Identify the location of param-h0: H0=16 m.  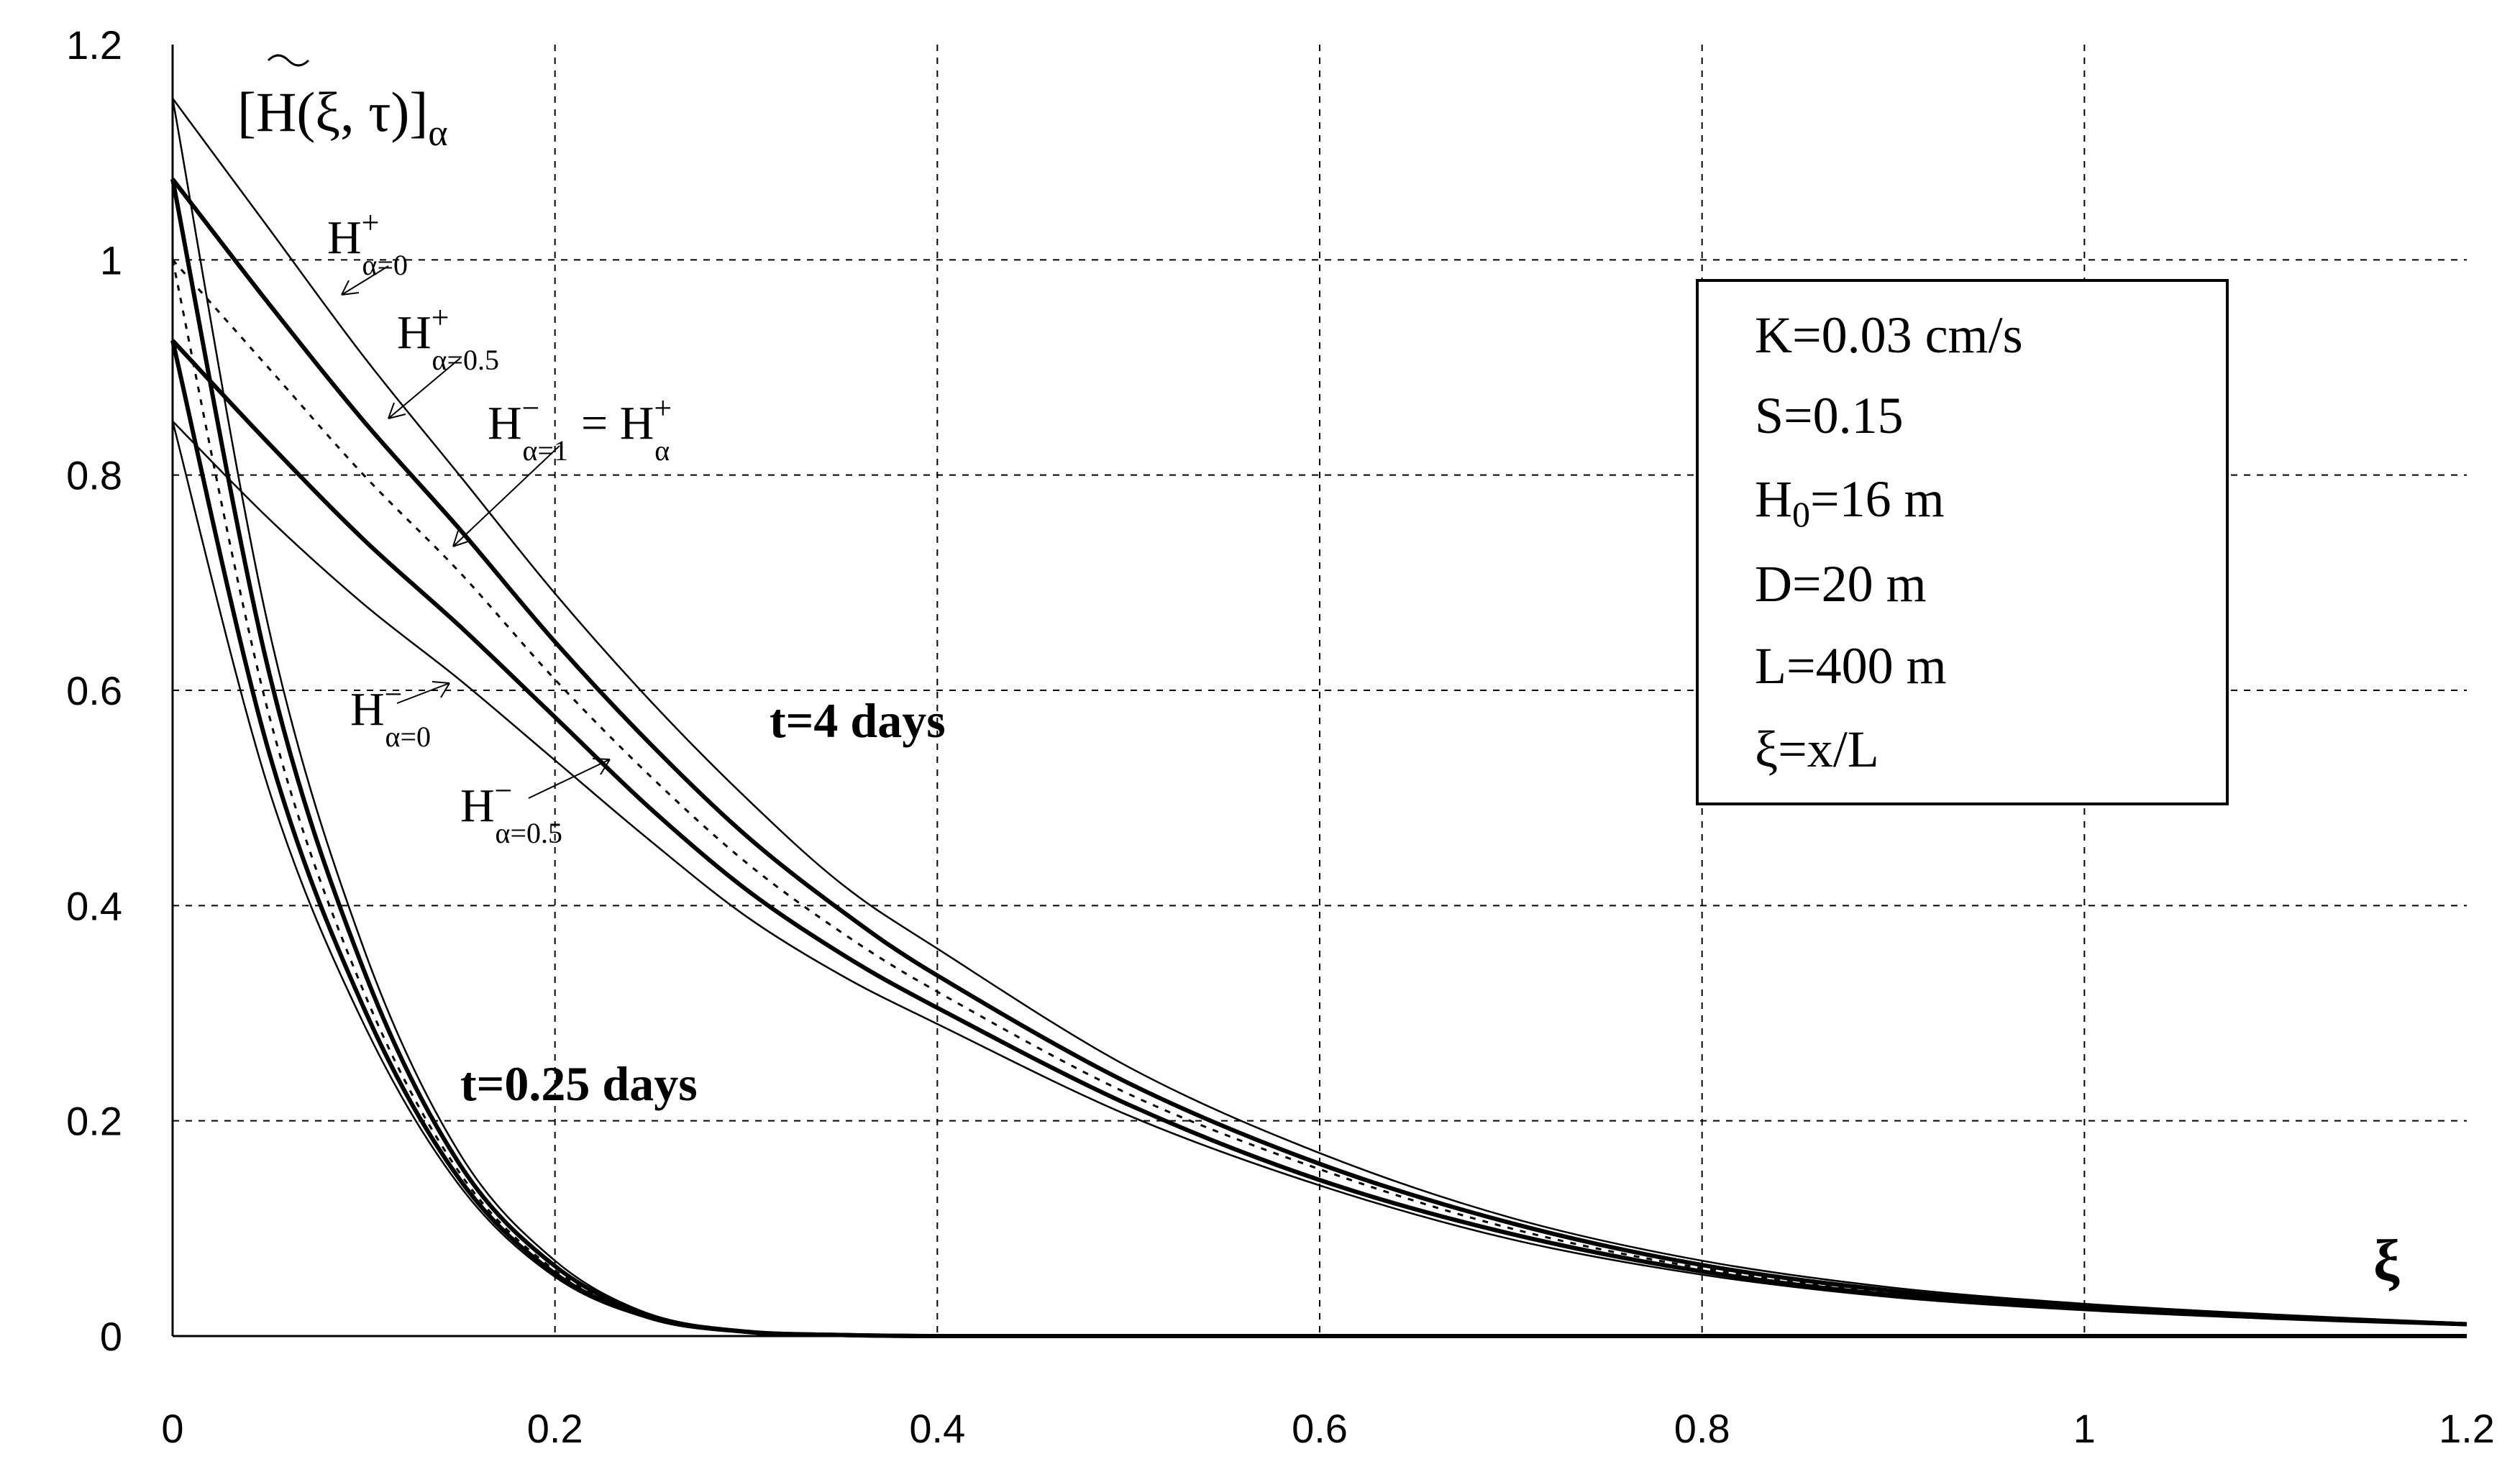
(1850, 502).